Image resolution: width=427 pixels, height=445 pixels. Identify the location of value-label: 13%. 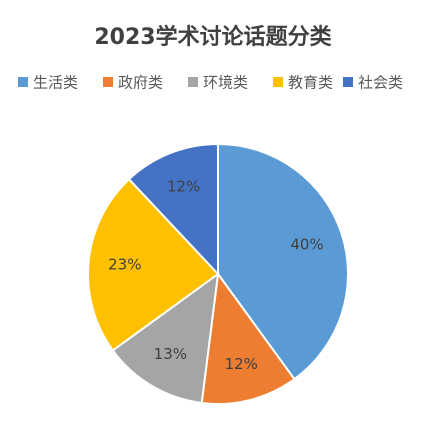
(170, 354).